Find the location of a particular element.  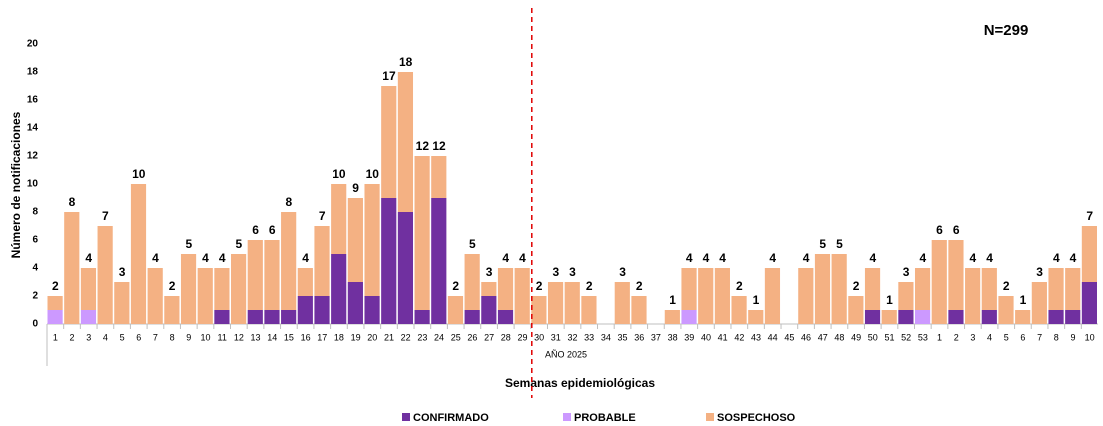

x-tick-label: 13 is located at coordinates (256, 337).